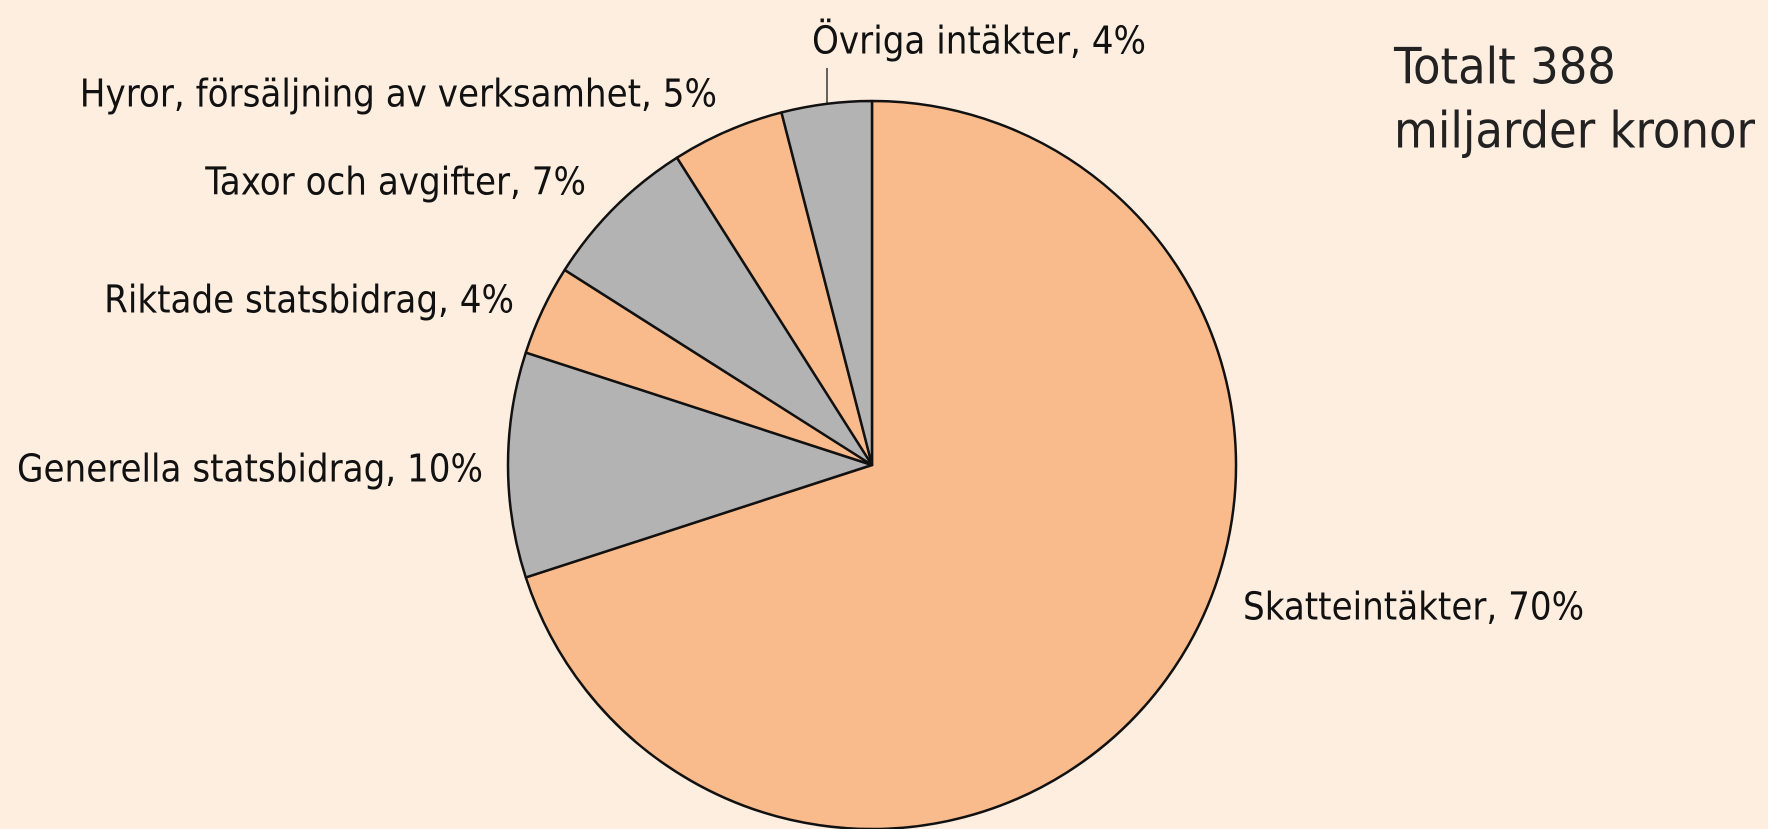  What do you see at coordinates (395, 182) in the screenshot?
I see `slice-label: Taxor och avgifter, 7%` at bounding box center [395, 182].